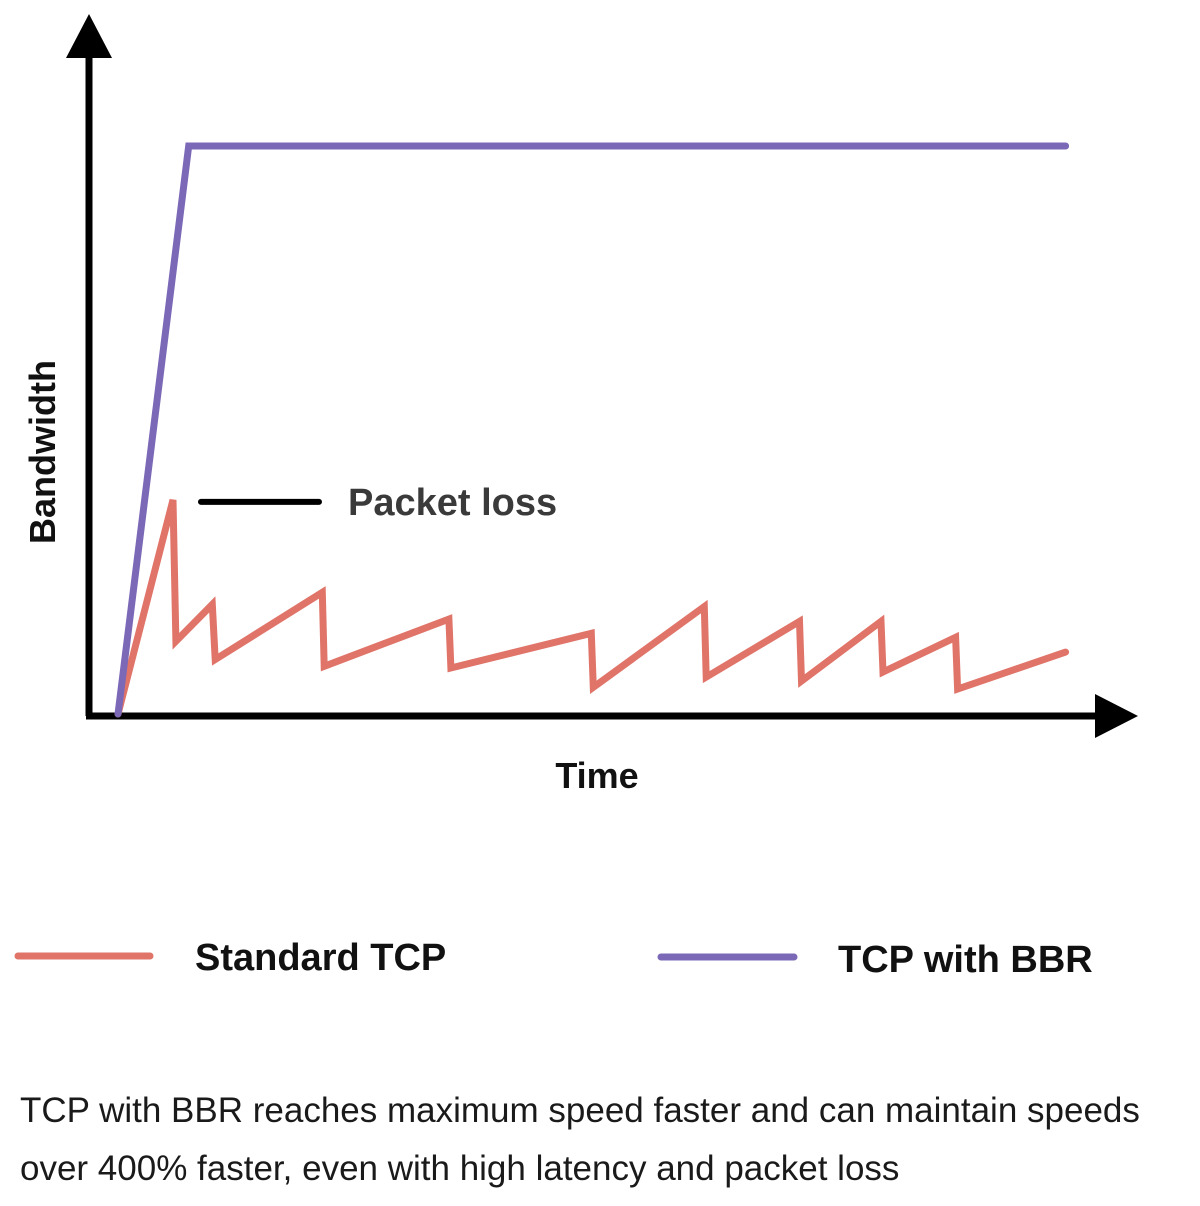 The height and width of the screenshot is (1206, 1200). I want to click on packet-loss-annotation: Packet loss, so click(377, 503).